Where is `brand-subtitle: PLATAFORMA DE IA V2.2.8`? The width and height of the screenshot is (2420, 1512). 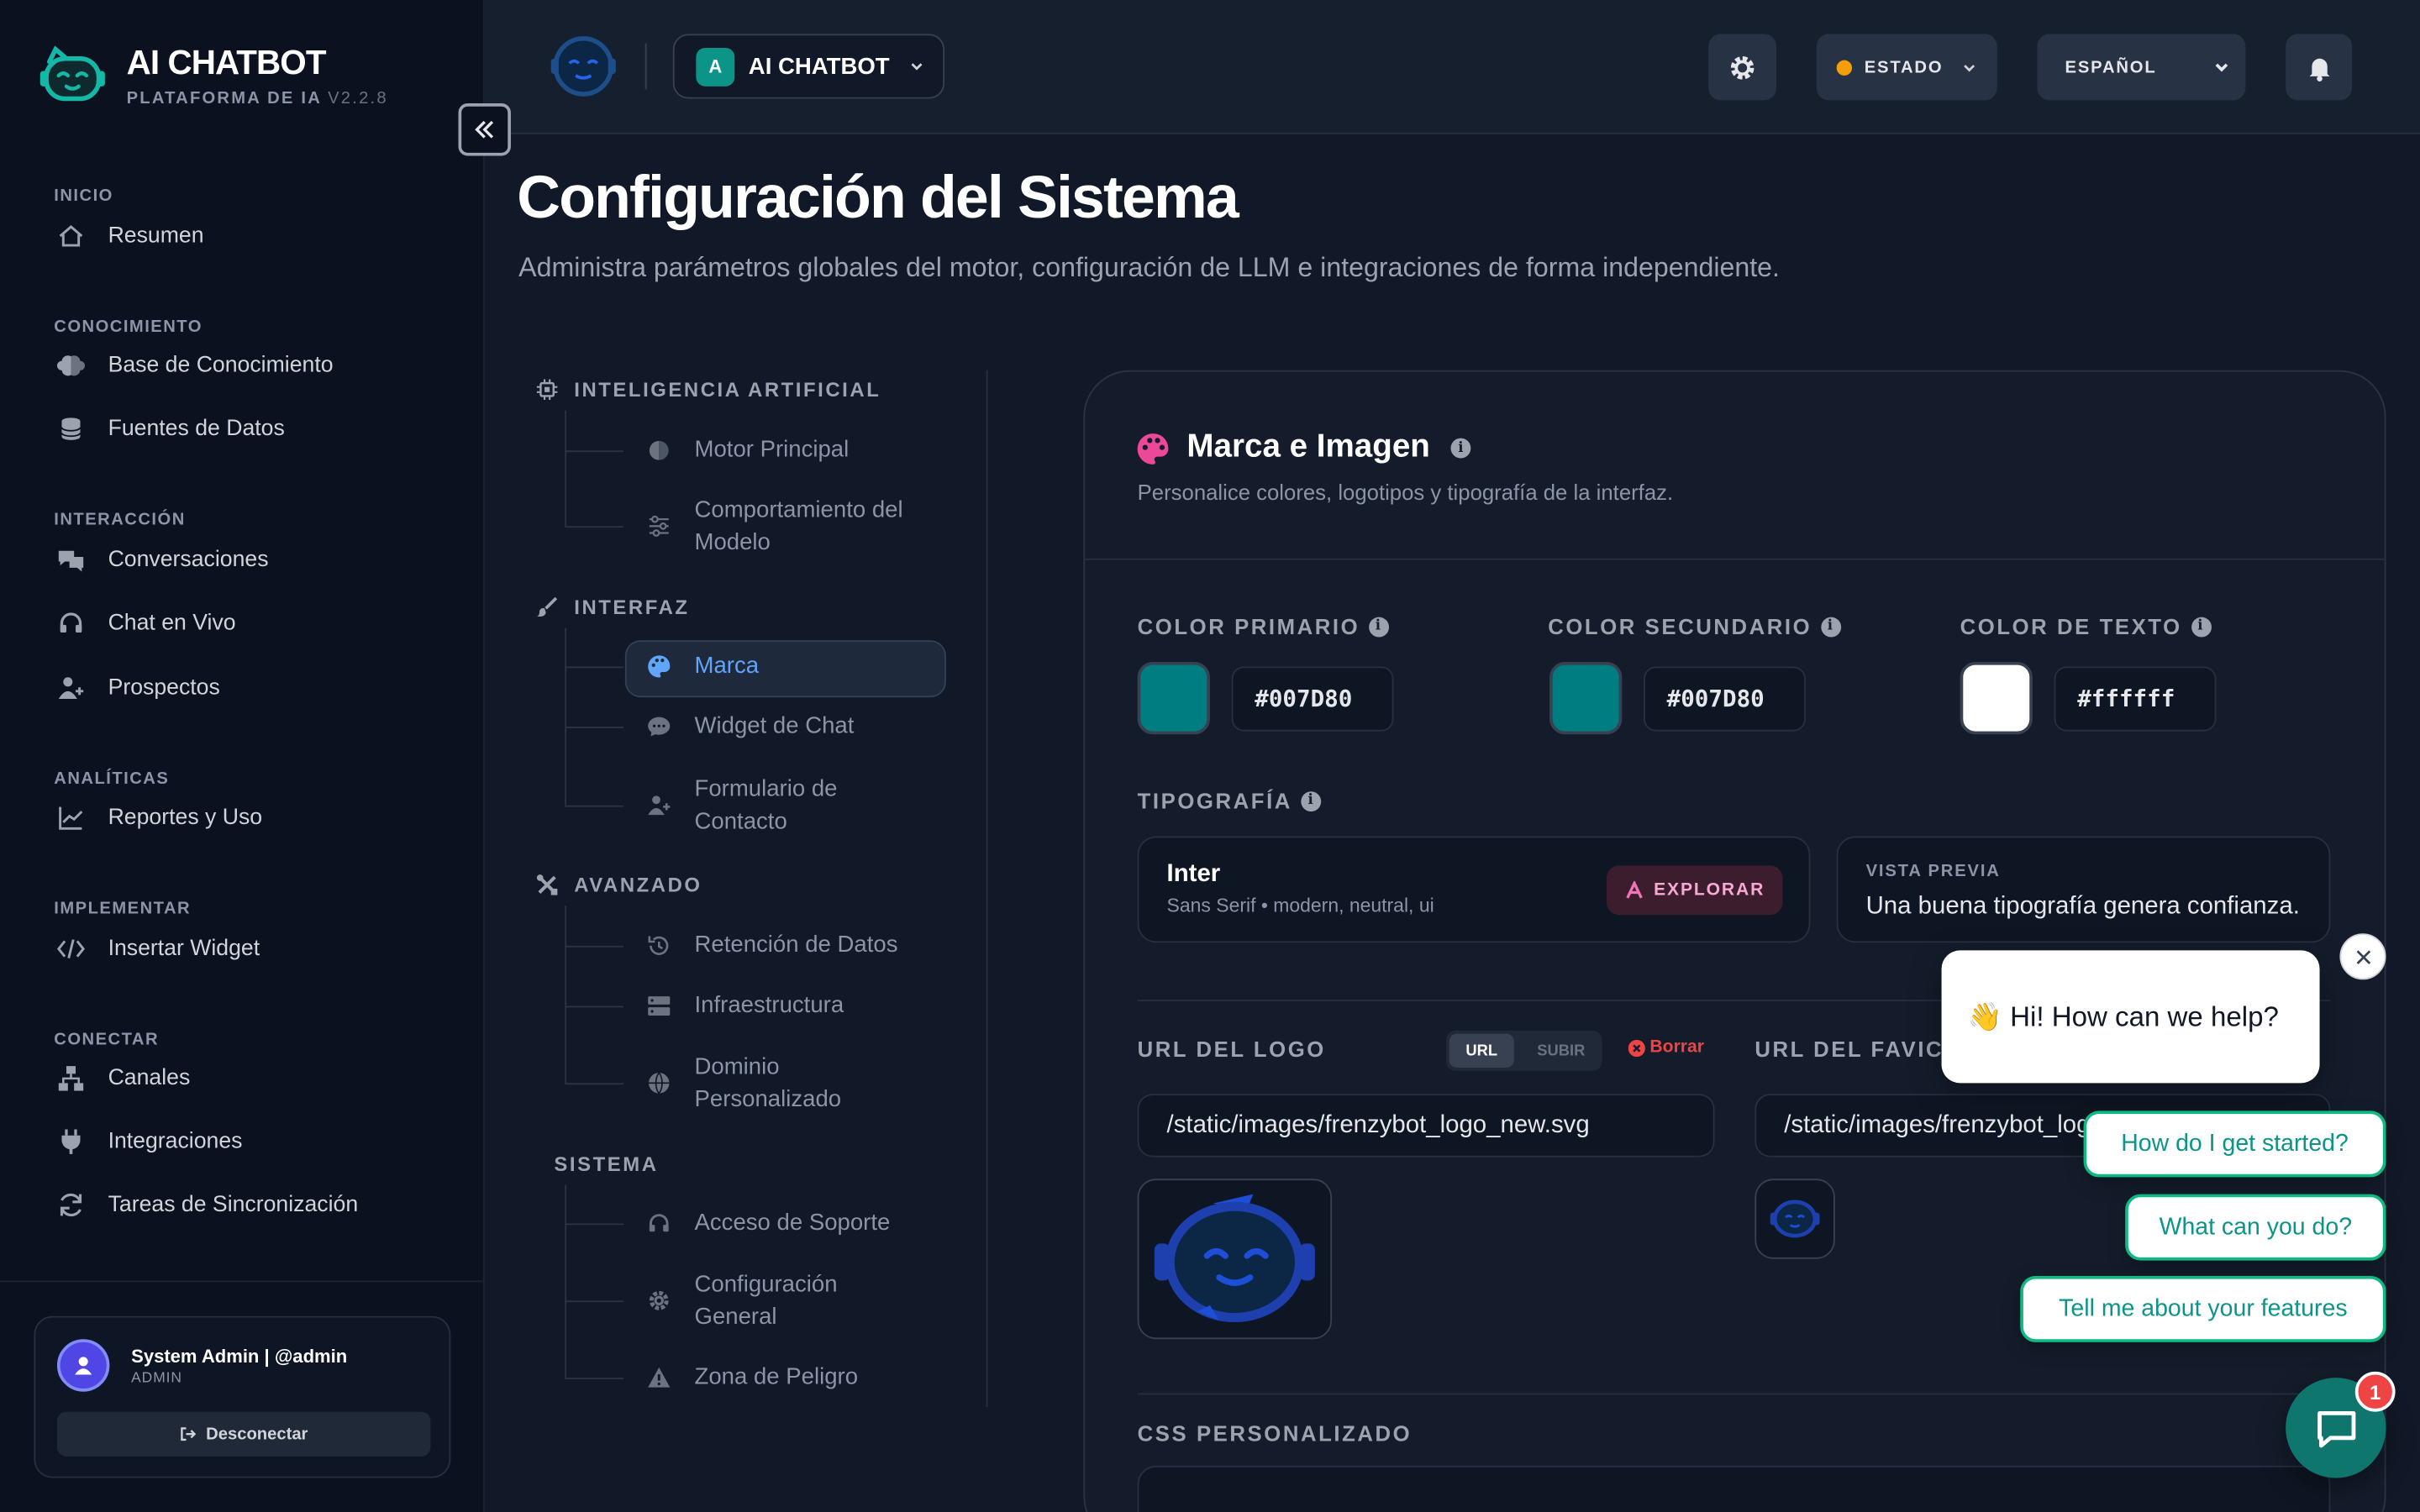 brand-subtitle: PLATAFORMA DE IA V2.2.8 is located at coordinates (257, 99).